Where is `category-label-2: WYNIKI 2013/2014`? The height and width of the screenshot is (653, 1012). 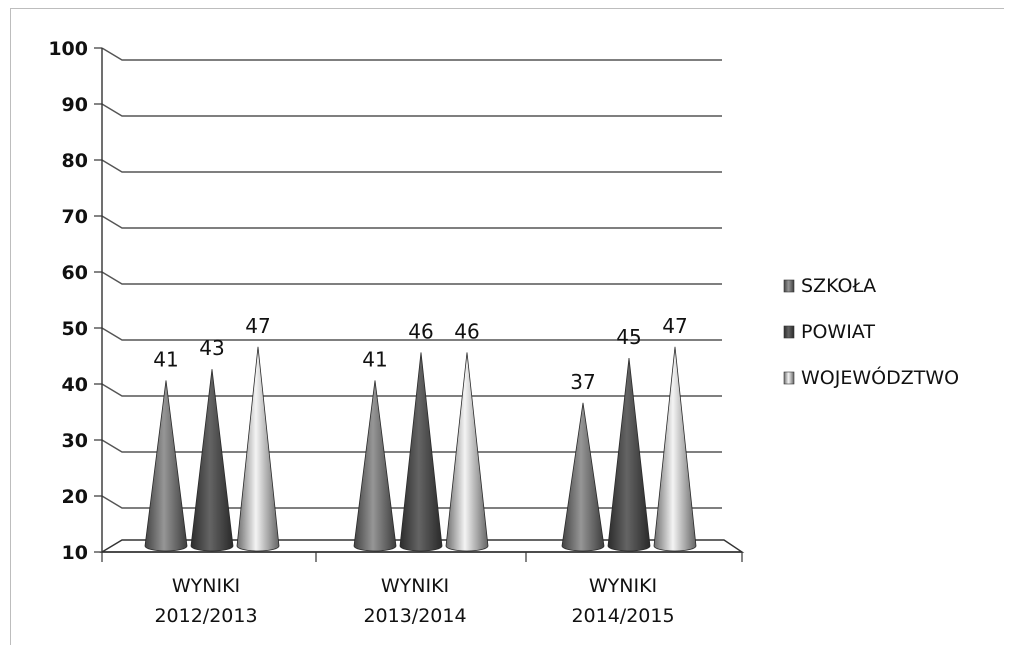
category-label-2: WYNIKI 2013/2014 is located at coordinates (414, 601).